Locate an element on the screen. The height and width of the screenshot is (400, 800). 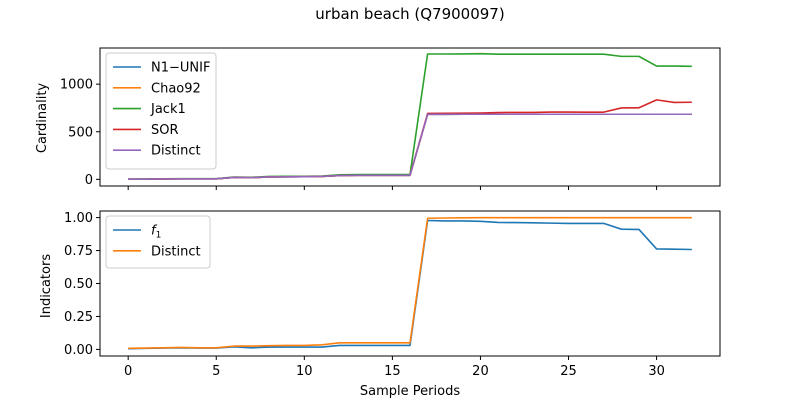
y-tick-label: 0.00 is located at coordinates (78, 350).